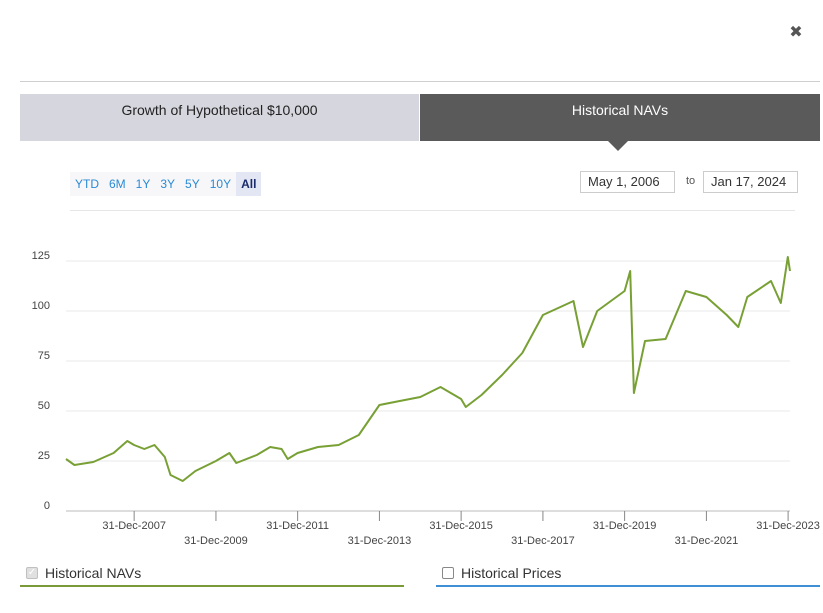 The height and width of the screenshot is (613, 823). Describe the element at coordinates (750, 182) in the screenshot. I see `date-to-input: Jan 17, 2024` at that location.